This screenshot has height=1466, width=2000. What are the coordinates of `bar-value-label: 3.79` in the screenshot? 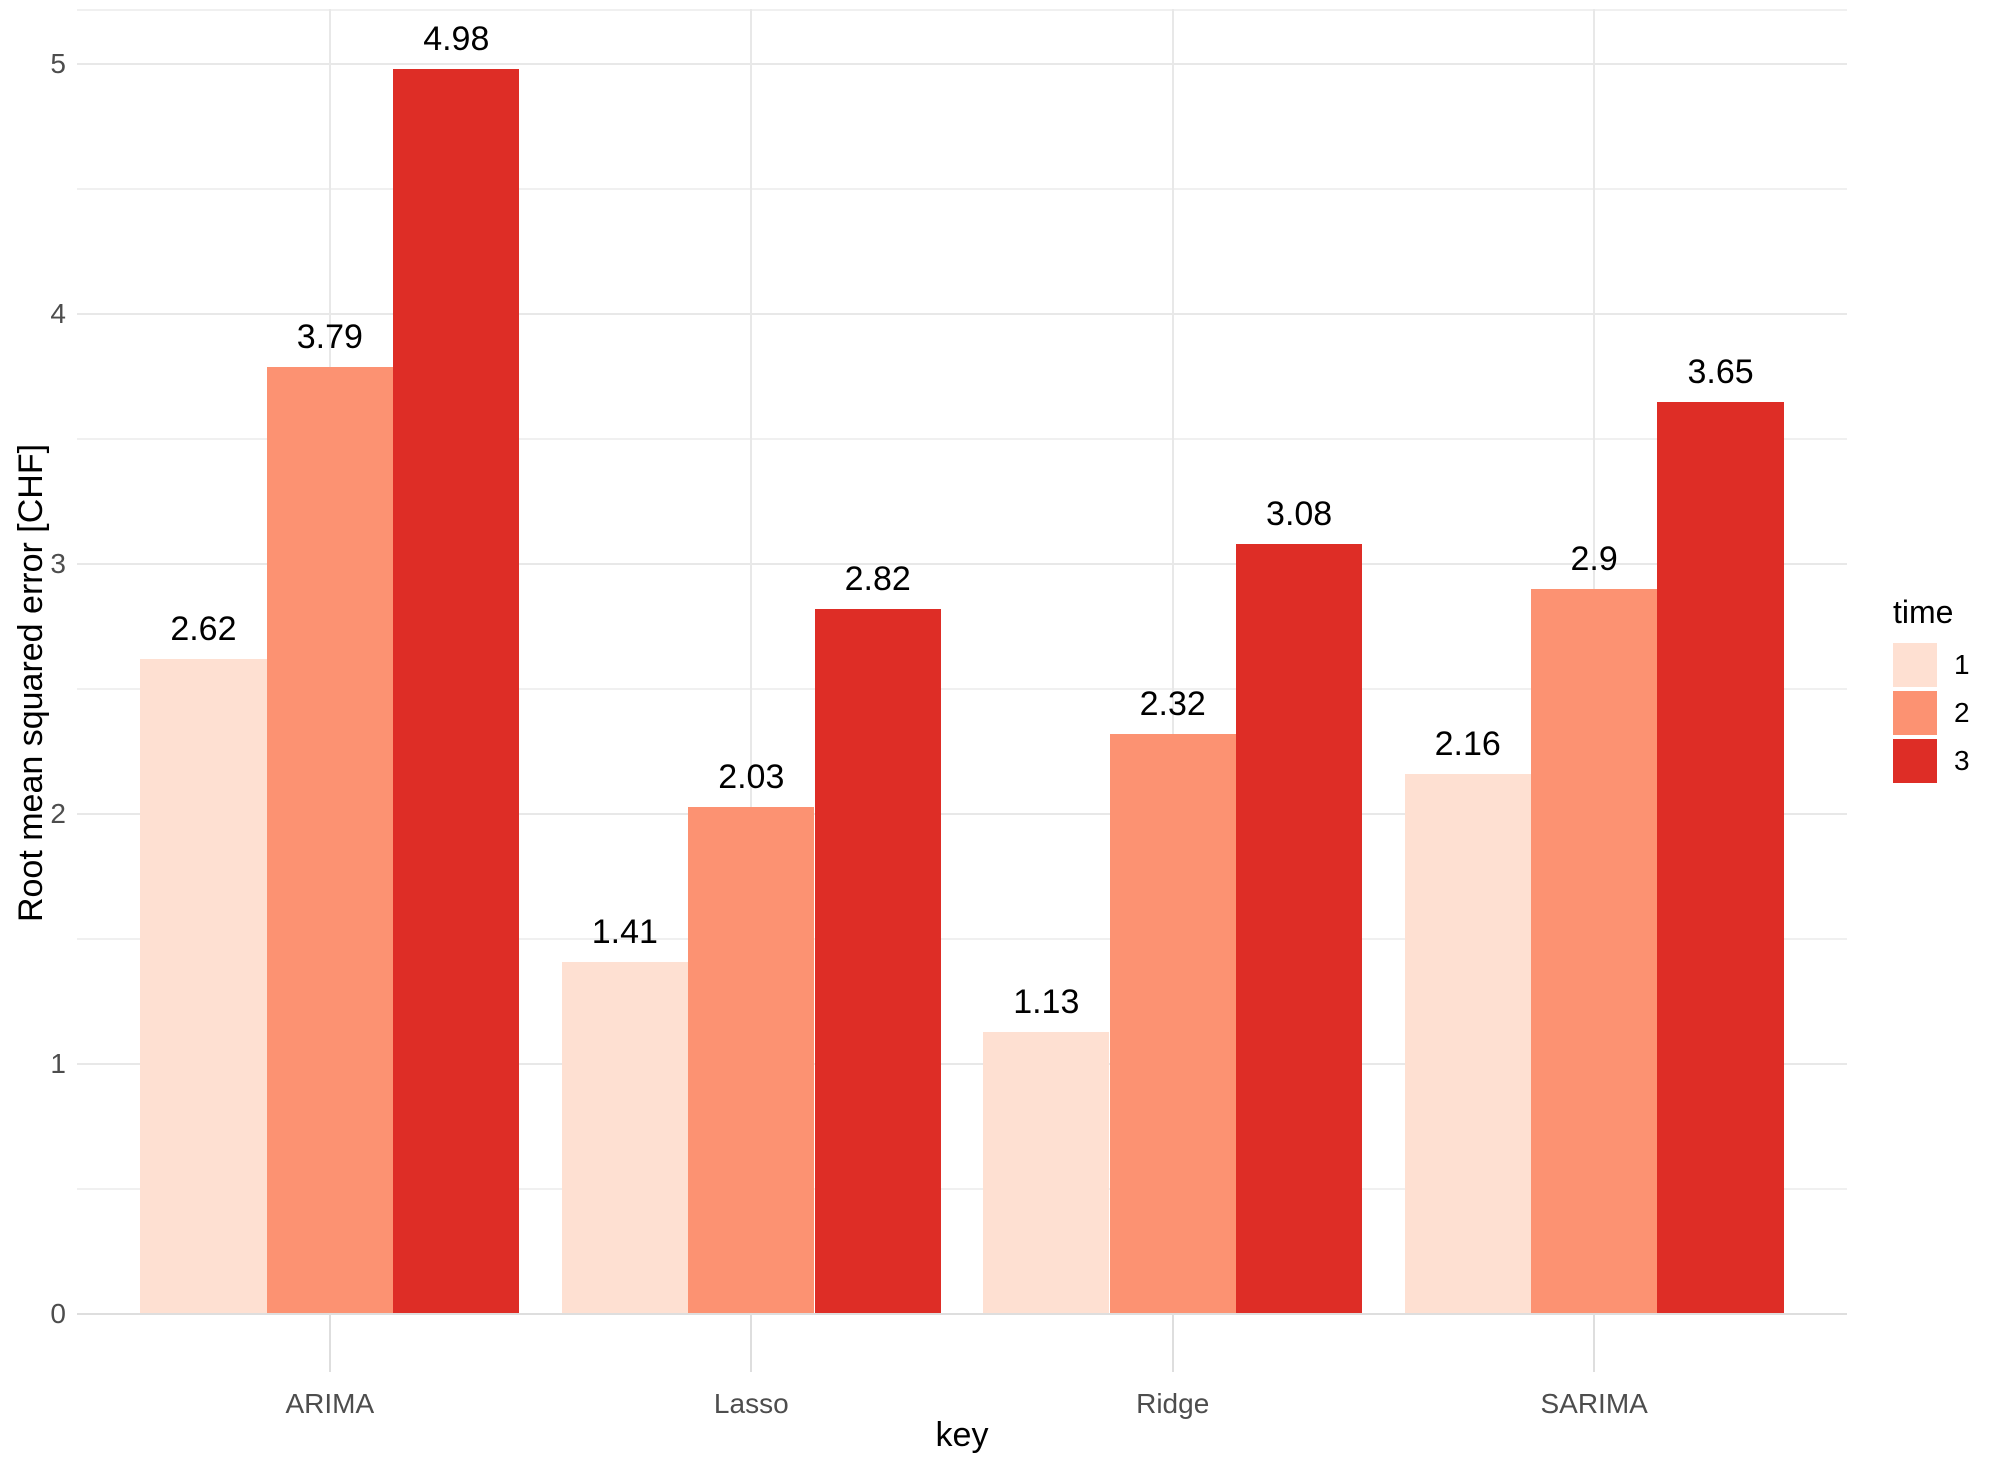 It's located at (329, 336).